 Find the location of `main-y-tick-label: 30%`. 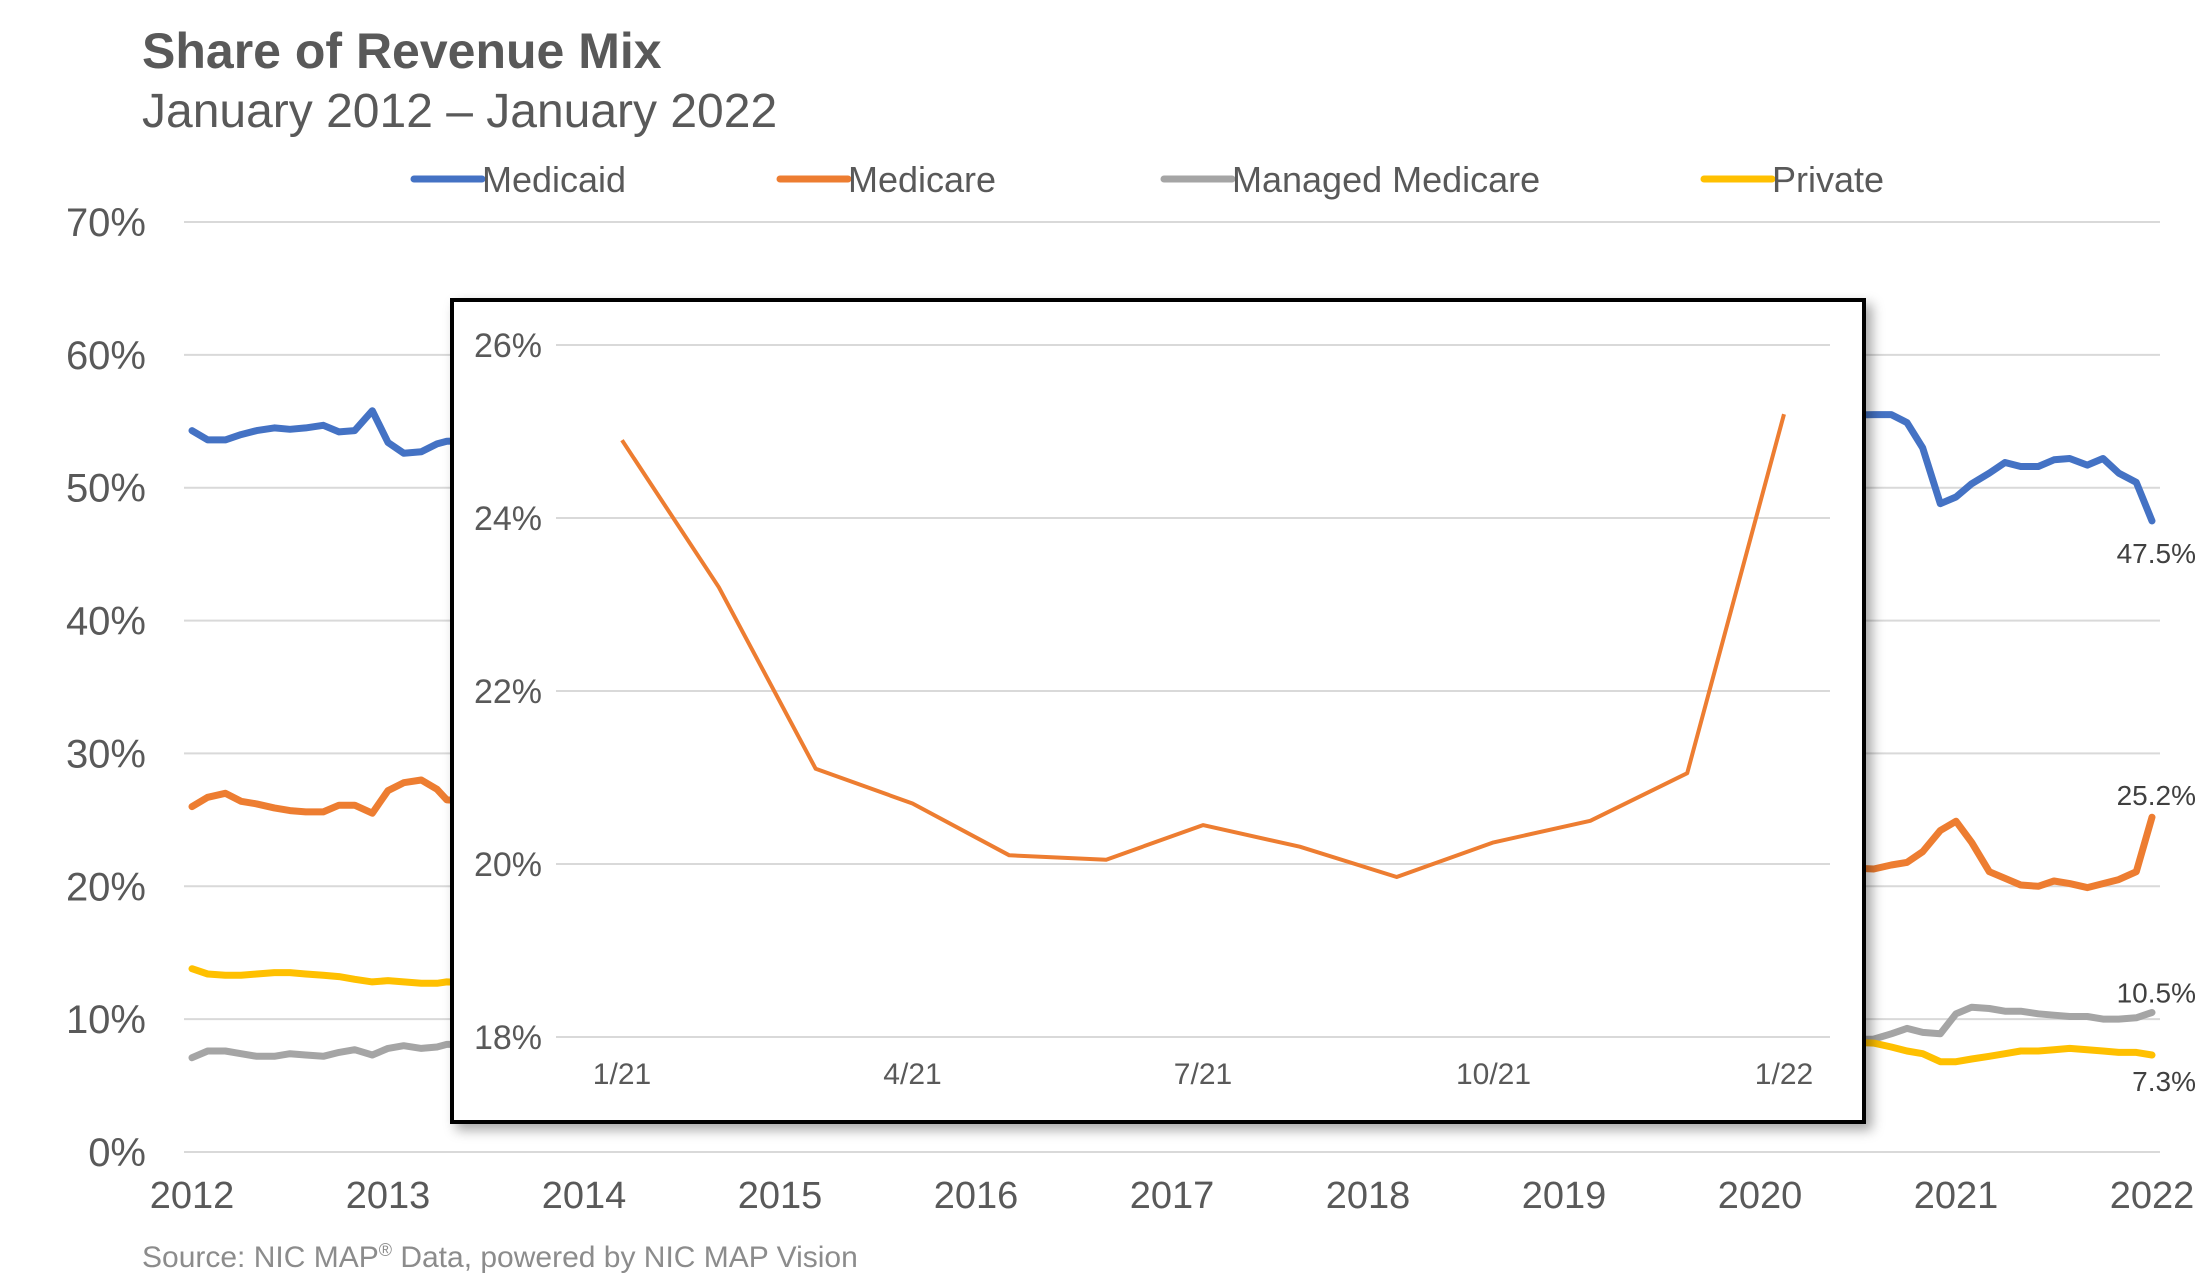

main-y-tick-label: 30% is located at coordinates (106, 754).